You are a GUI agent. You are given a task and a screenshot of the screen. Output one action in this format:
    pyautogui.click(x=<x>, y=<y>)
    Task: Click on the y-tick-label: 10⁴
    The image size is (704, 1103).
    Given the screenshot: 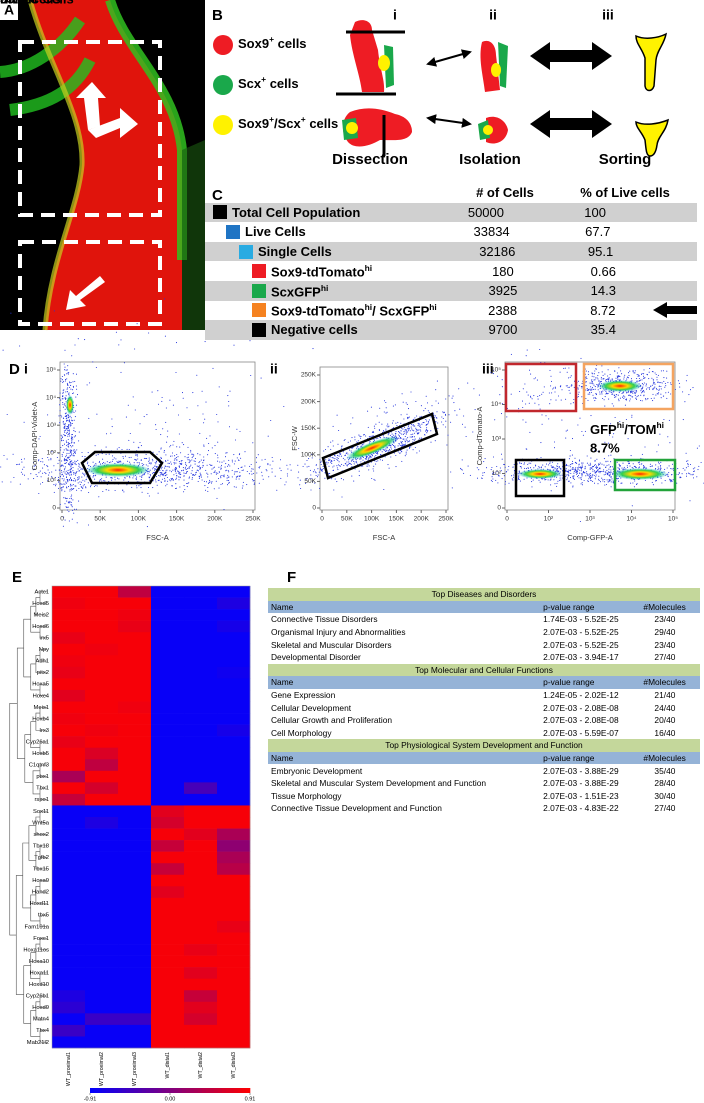 What is the action you would take?
    pyautogui.click(x=496, y=404)
    